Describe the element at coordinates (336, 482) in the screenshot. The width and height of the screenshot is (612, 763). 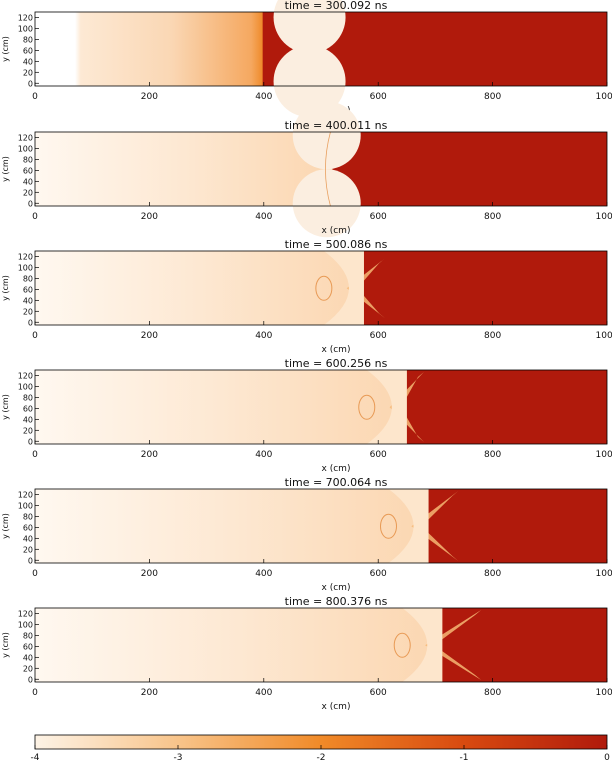
I see `panel-title: time = 700.064 ns` at that location.